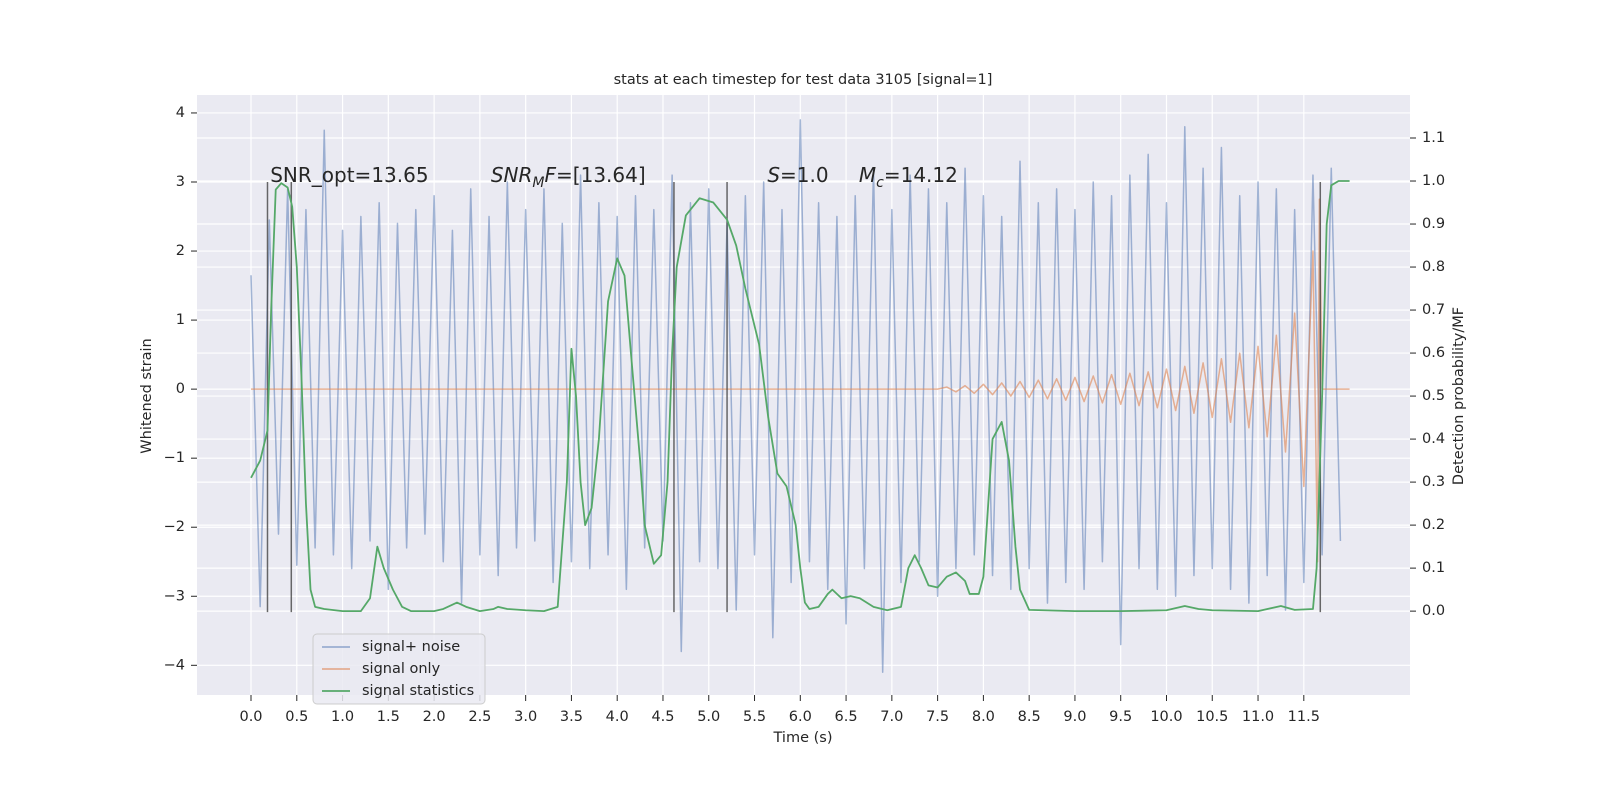  What do you see at coordinates (1029, 717) in the screenshot?
I see `x-tick-label: 8.5` at bounding box center [1029, 717].